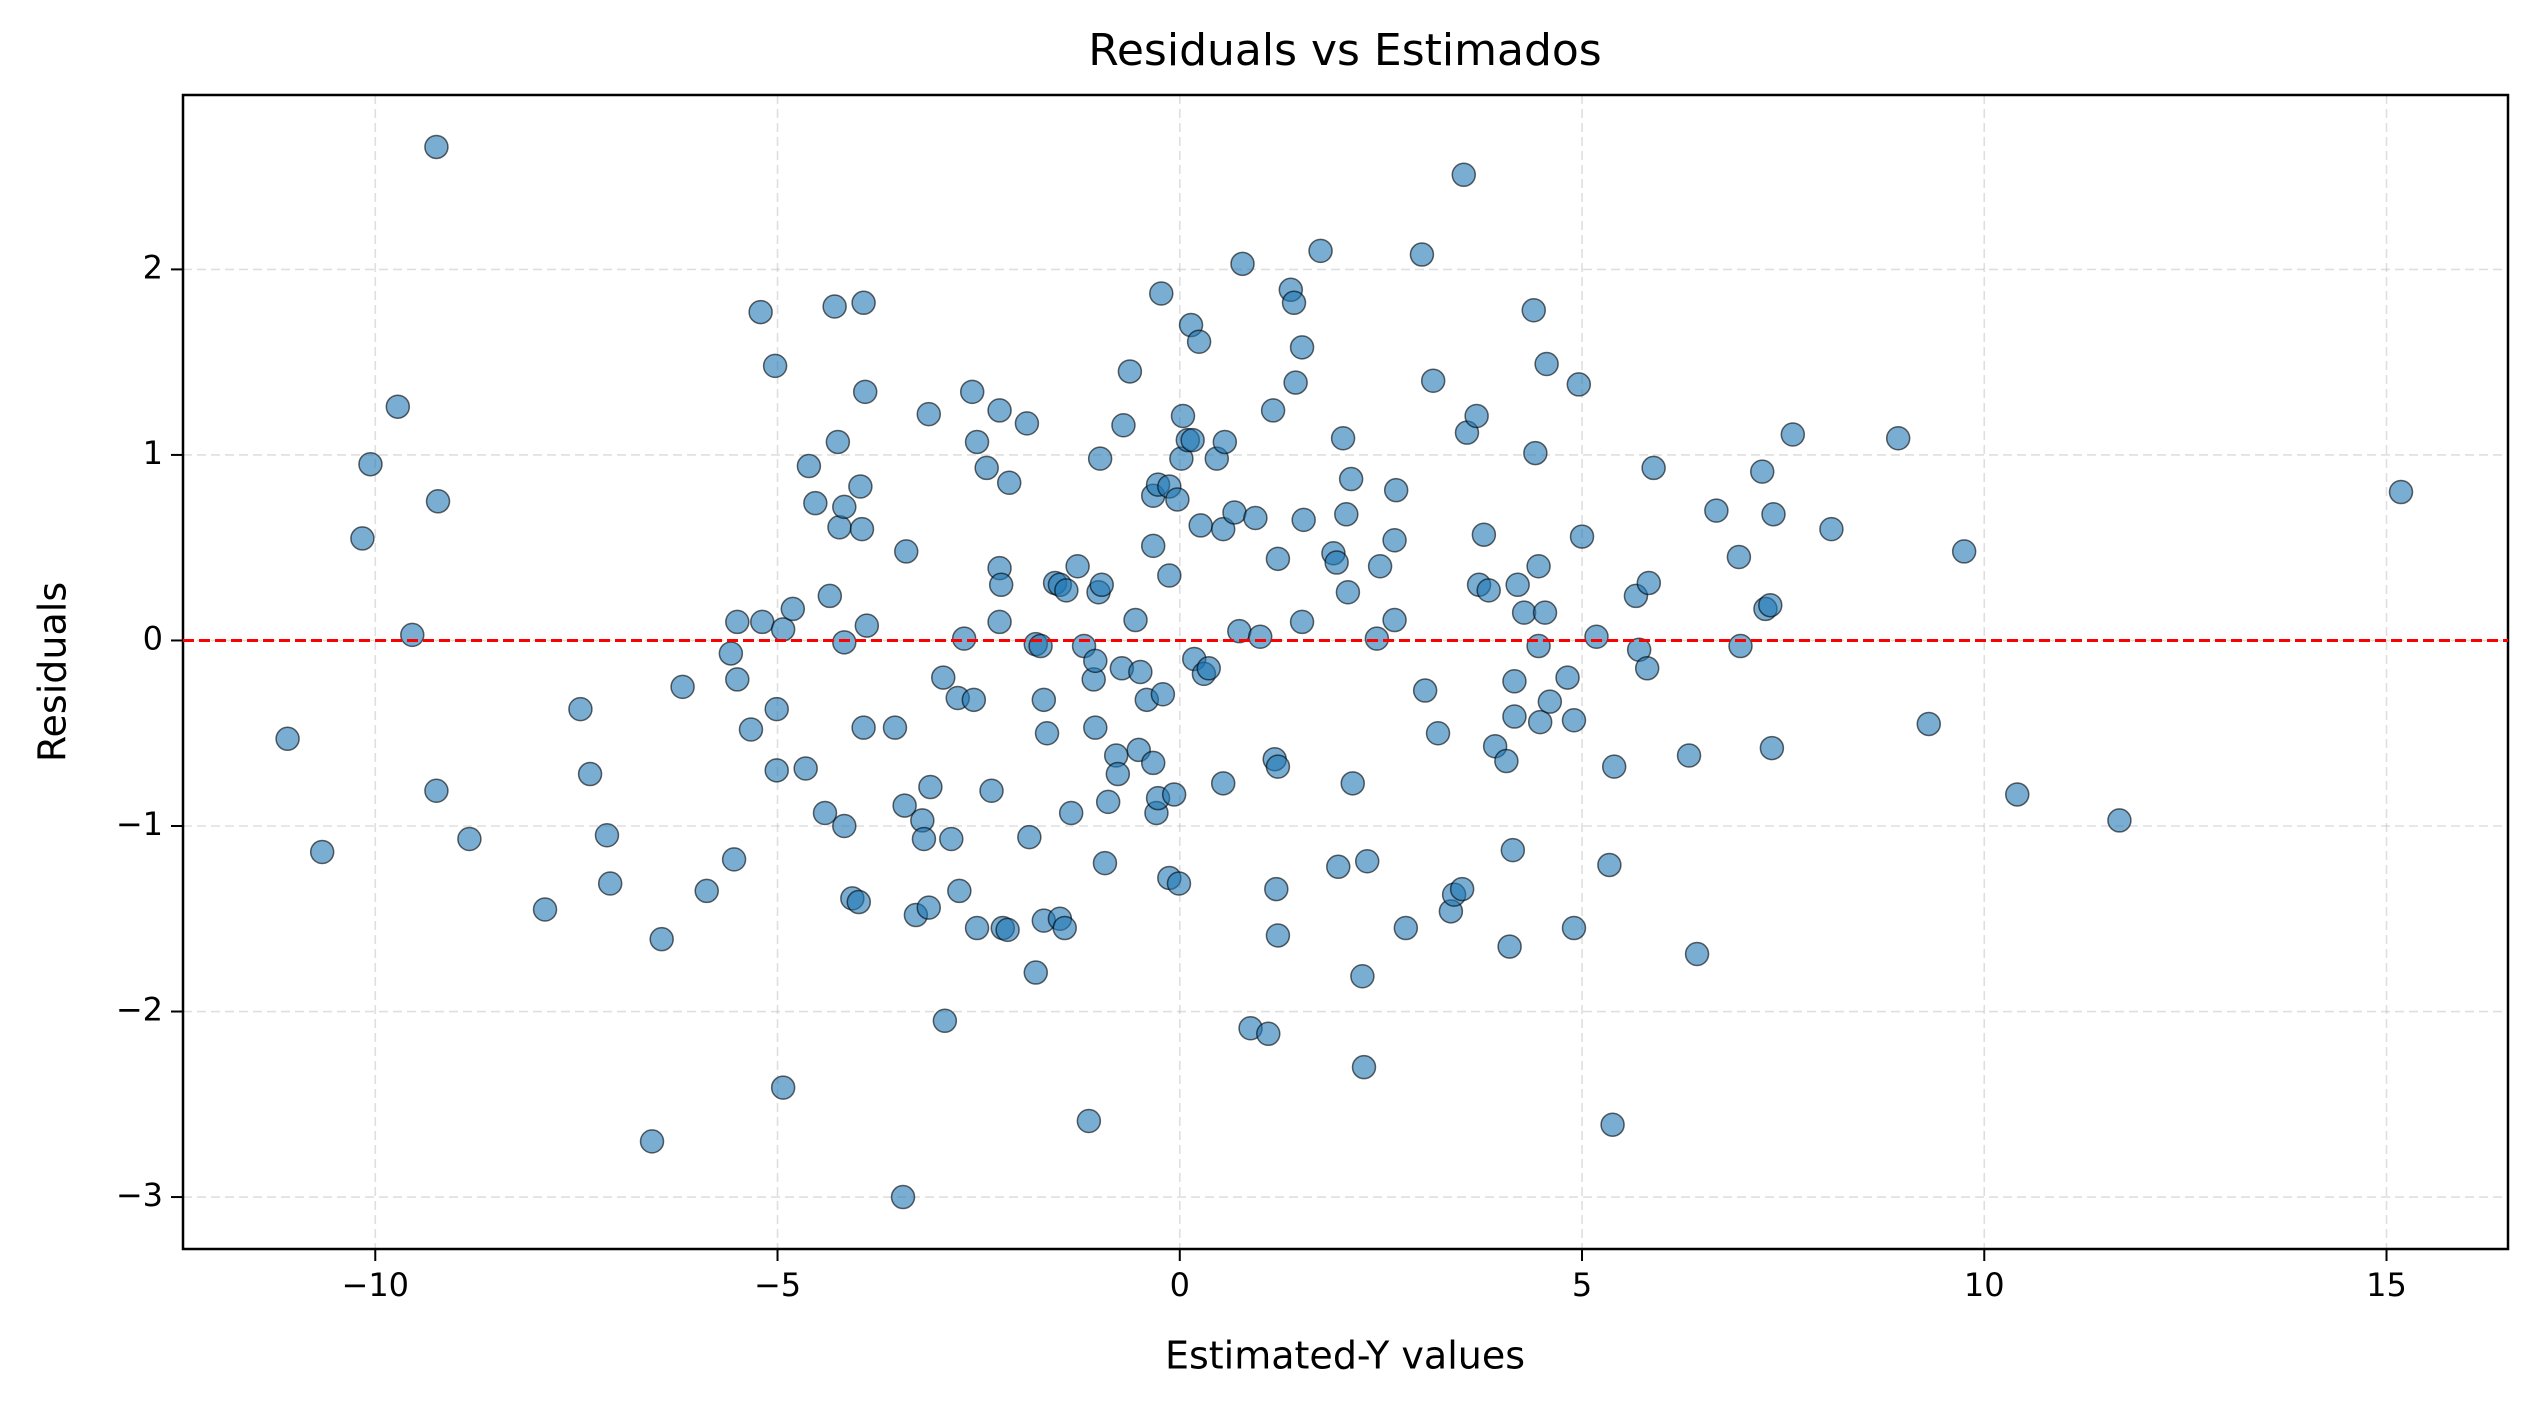 This screenshot has height=1413, width=2537. Describe the element at coordinates (153, 638) in the screenshot. I see `y-tick-label: 0` at that location.